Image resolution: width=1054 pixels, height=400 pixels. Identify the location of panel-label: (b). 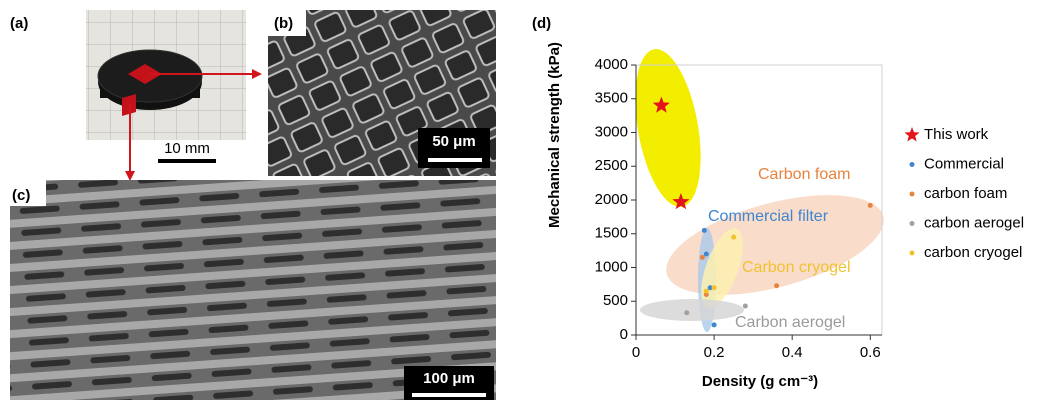
(283, 23).